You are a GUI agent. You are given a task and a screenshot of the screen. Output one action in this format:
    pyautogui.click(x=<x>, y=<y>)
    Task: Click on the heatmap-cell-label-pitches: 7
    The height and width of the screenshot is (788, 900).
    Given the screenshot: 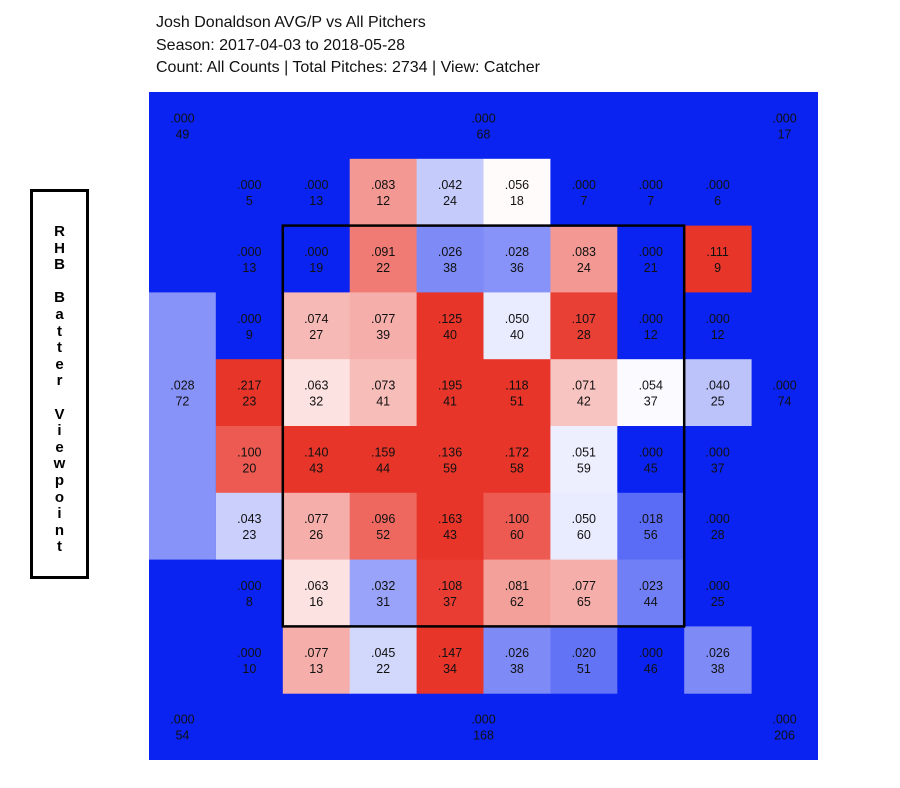 What is the action you would take?
    pyautogui.click(x=650, y=201)
    